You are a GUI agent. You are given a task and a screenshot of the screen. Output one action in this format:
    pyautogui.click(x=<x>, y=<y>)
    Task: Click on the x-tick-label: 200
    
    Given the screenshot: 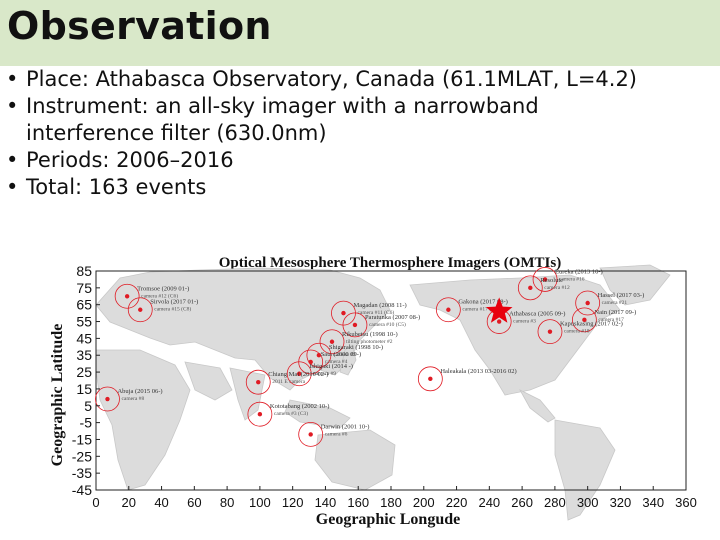 What is the action you would take?
    pyautogui.click(x=424, y=502)
    